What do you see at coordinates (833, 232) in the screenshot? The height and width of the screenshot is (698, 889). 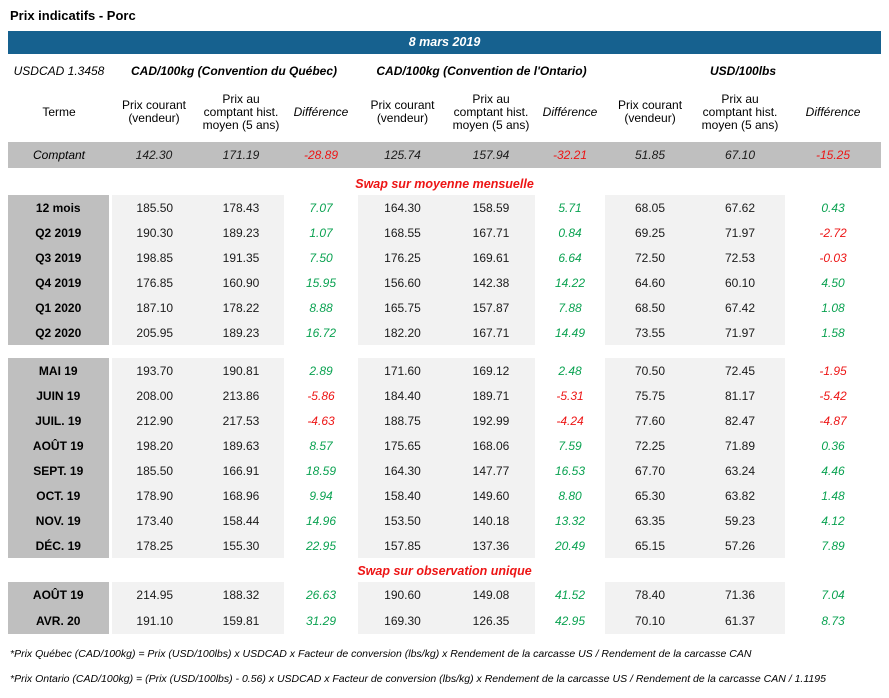 I see `difference-cell: -2.72` at bounding box center [833, 232].